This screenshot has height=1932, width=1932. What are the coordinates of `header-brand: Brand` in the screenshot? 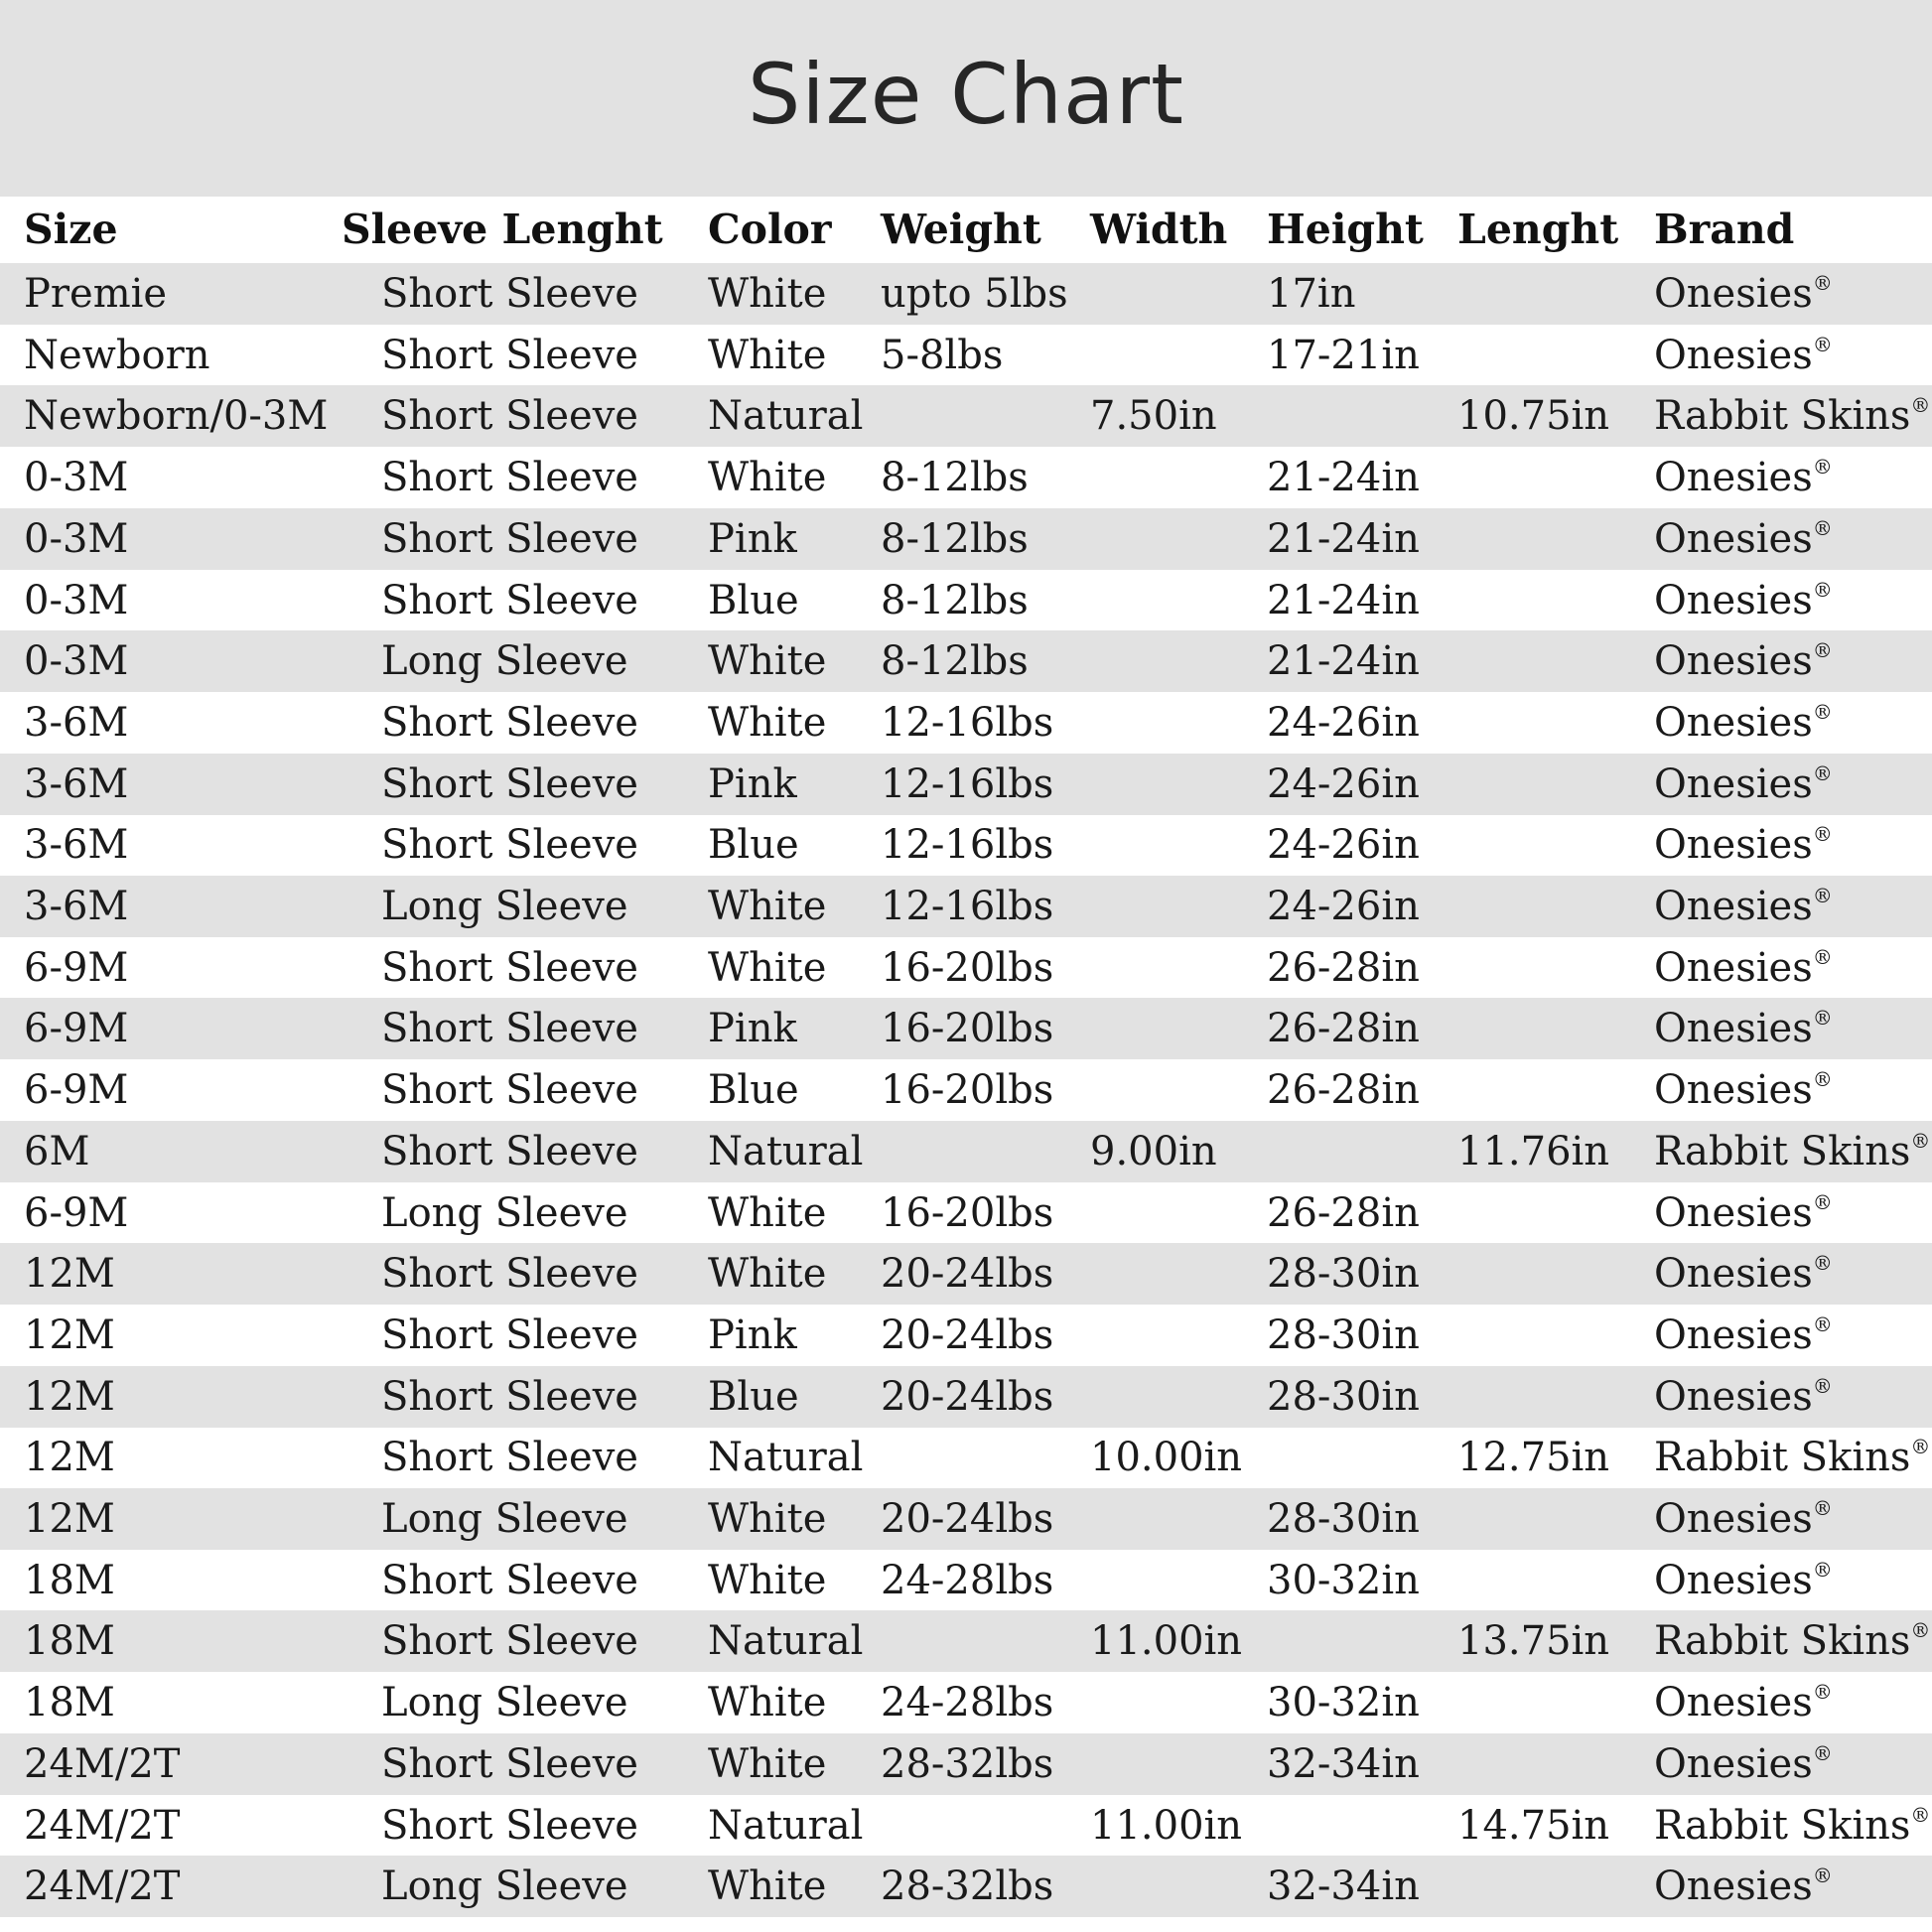 It's located at (1725, 230).